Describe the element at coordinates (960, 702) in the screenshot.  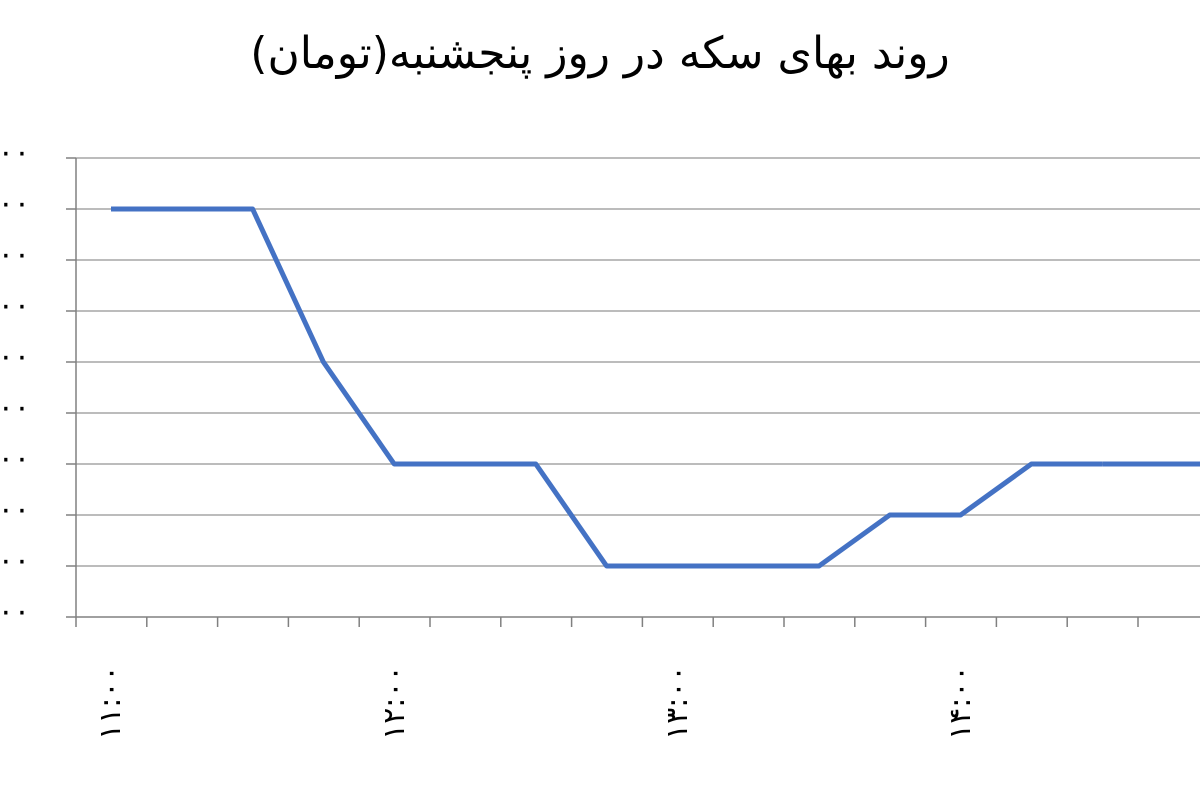
I see `x-tick-label: ۱۴:۰۰` at that location.